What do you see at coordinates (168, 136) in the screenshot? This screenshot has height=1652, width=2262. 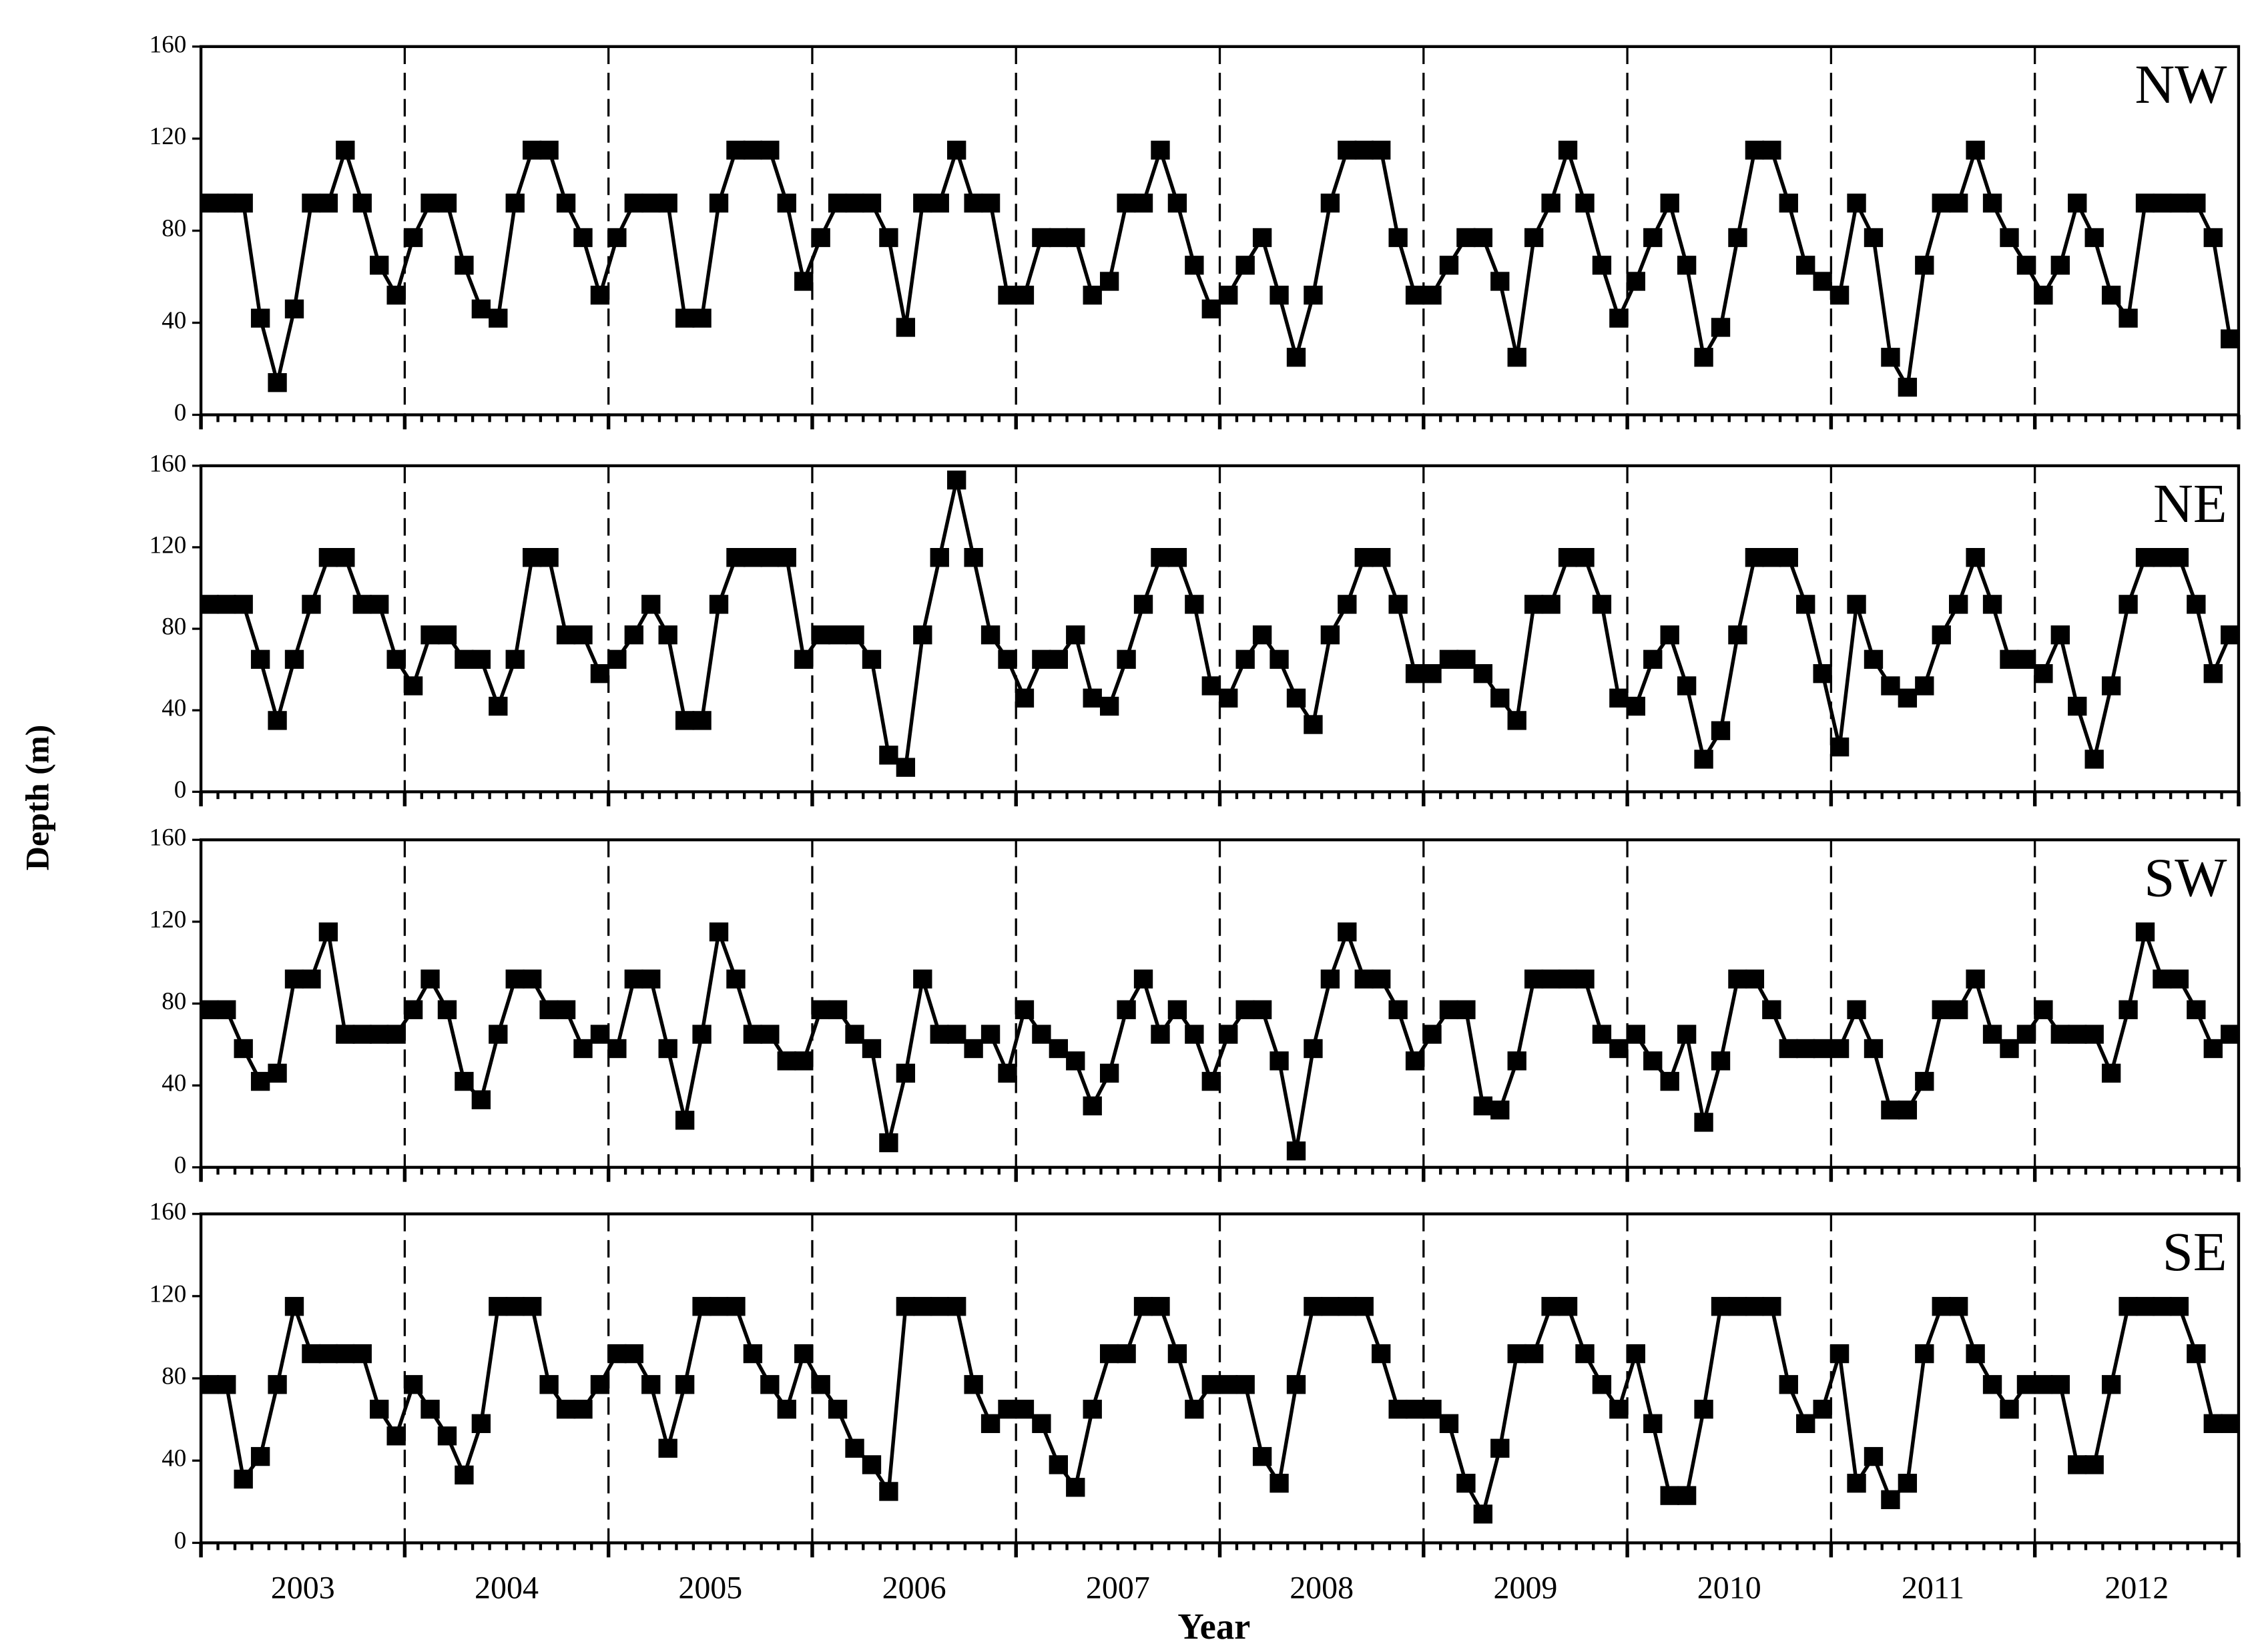 I see `y-tick-label: 120` at bounding box center [168, 136].